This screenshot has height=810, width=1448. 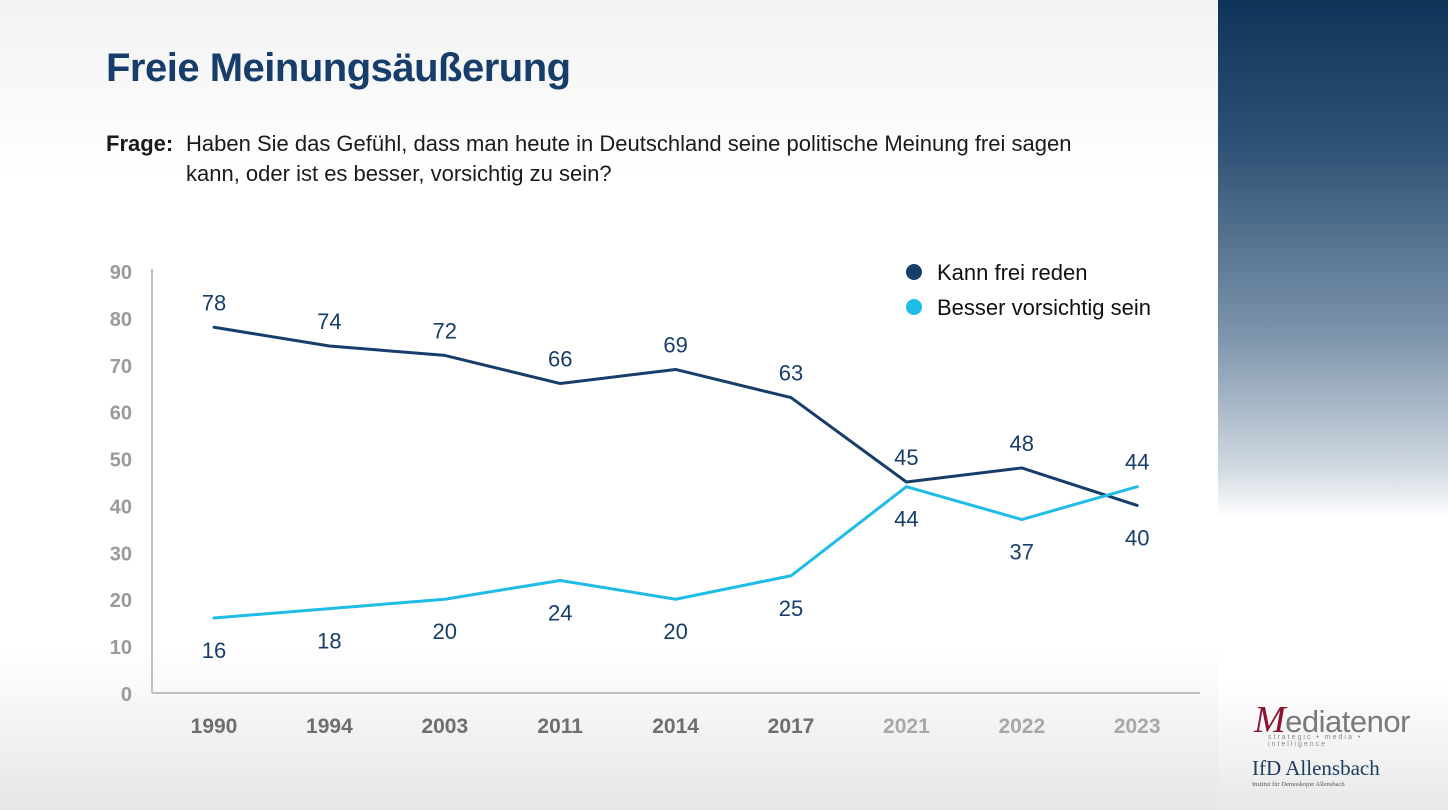 What do you see at coordinates (675, 726) in the screenshot?
I see `x-tick-label: 2014` at bounding box center [675, 726].